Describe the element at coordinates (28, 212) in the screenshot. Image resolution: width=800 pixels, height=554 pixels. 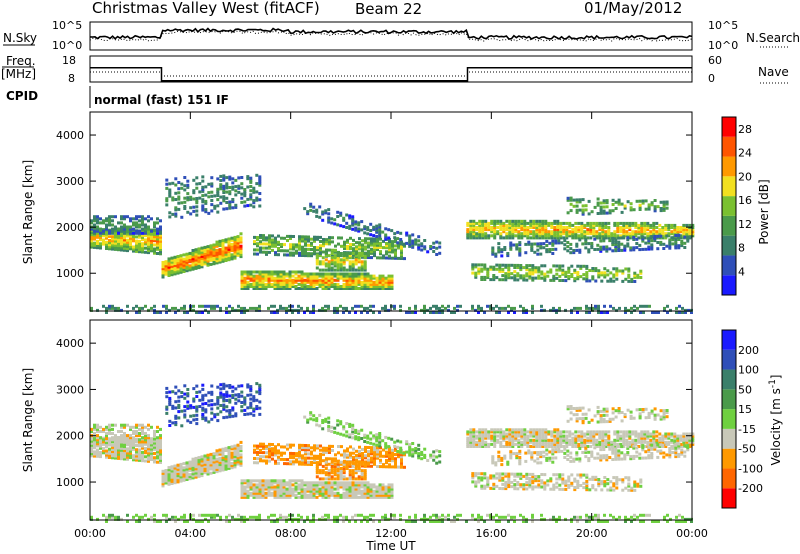
I see `power-ylabel: Slant Range [km]` at that location.